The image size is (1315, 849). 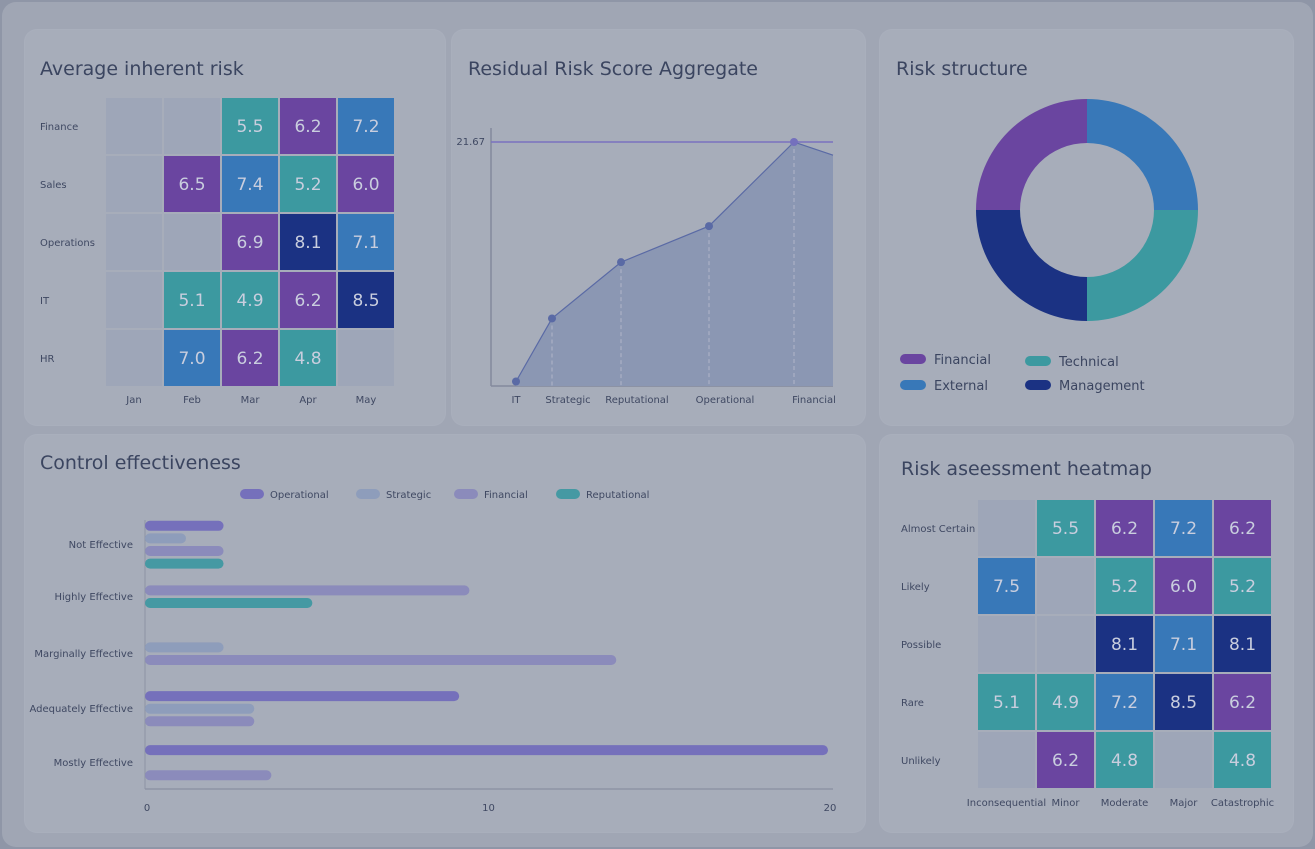 I want to click on reference-line-label: 21.67, so click(x=470, y=142).